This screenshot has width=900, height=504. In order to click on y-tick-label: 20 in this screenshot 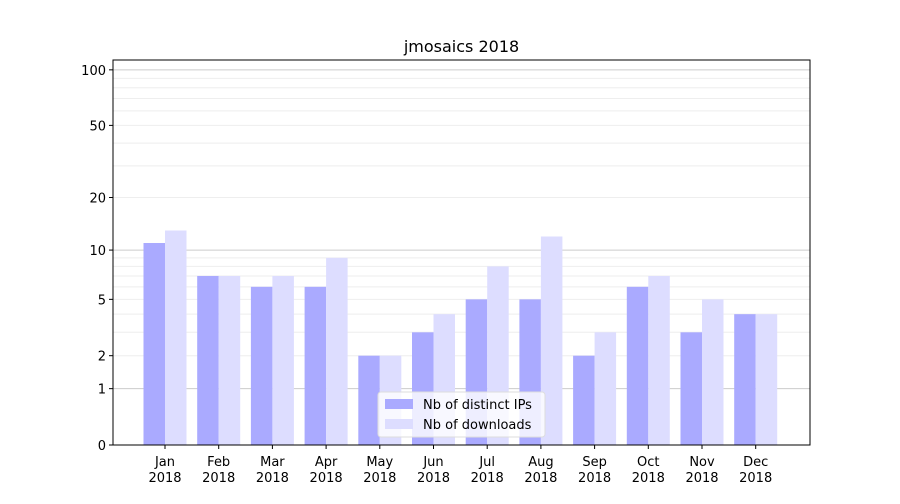, I will do `click(97, 199)`.